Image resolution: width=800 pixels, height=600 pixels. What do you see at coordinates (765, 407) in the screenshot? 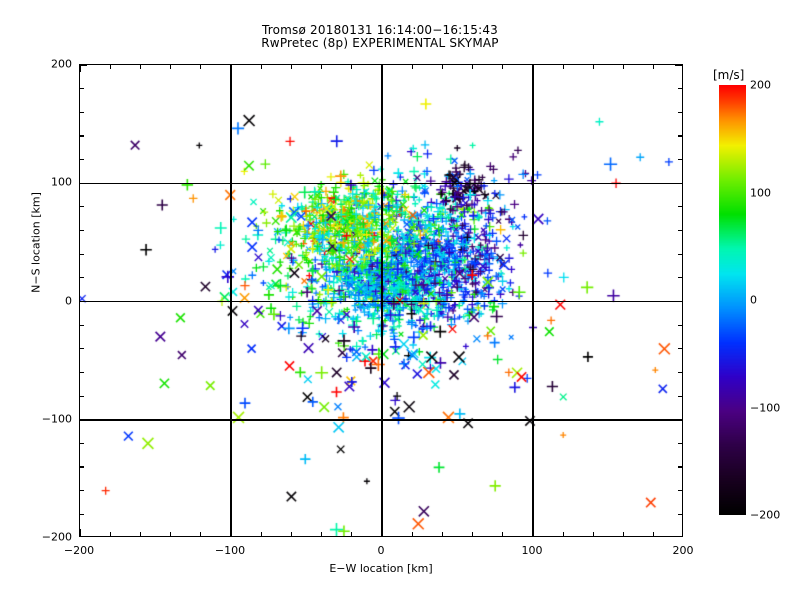
I see `colorbar-tick-label: −100` at bounding box center [765, 407].